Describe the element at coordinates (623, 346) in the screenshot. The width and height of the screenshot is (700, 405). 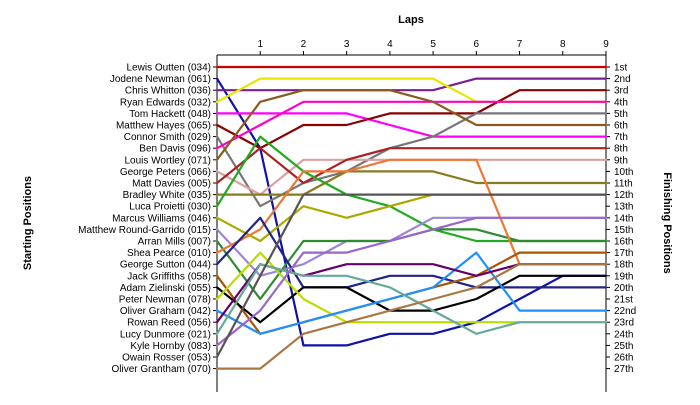
I see `finishing-position-label: 25th` at that location.